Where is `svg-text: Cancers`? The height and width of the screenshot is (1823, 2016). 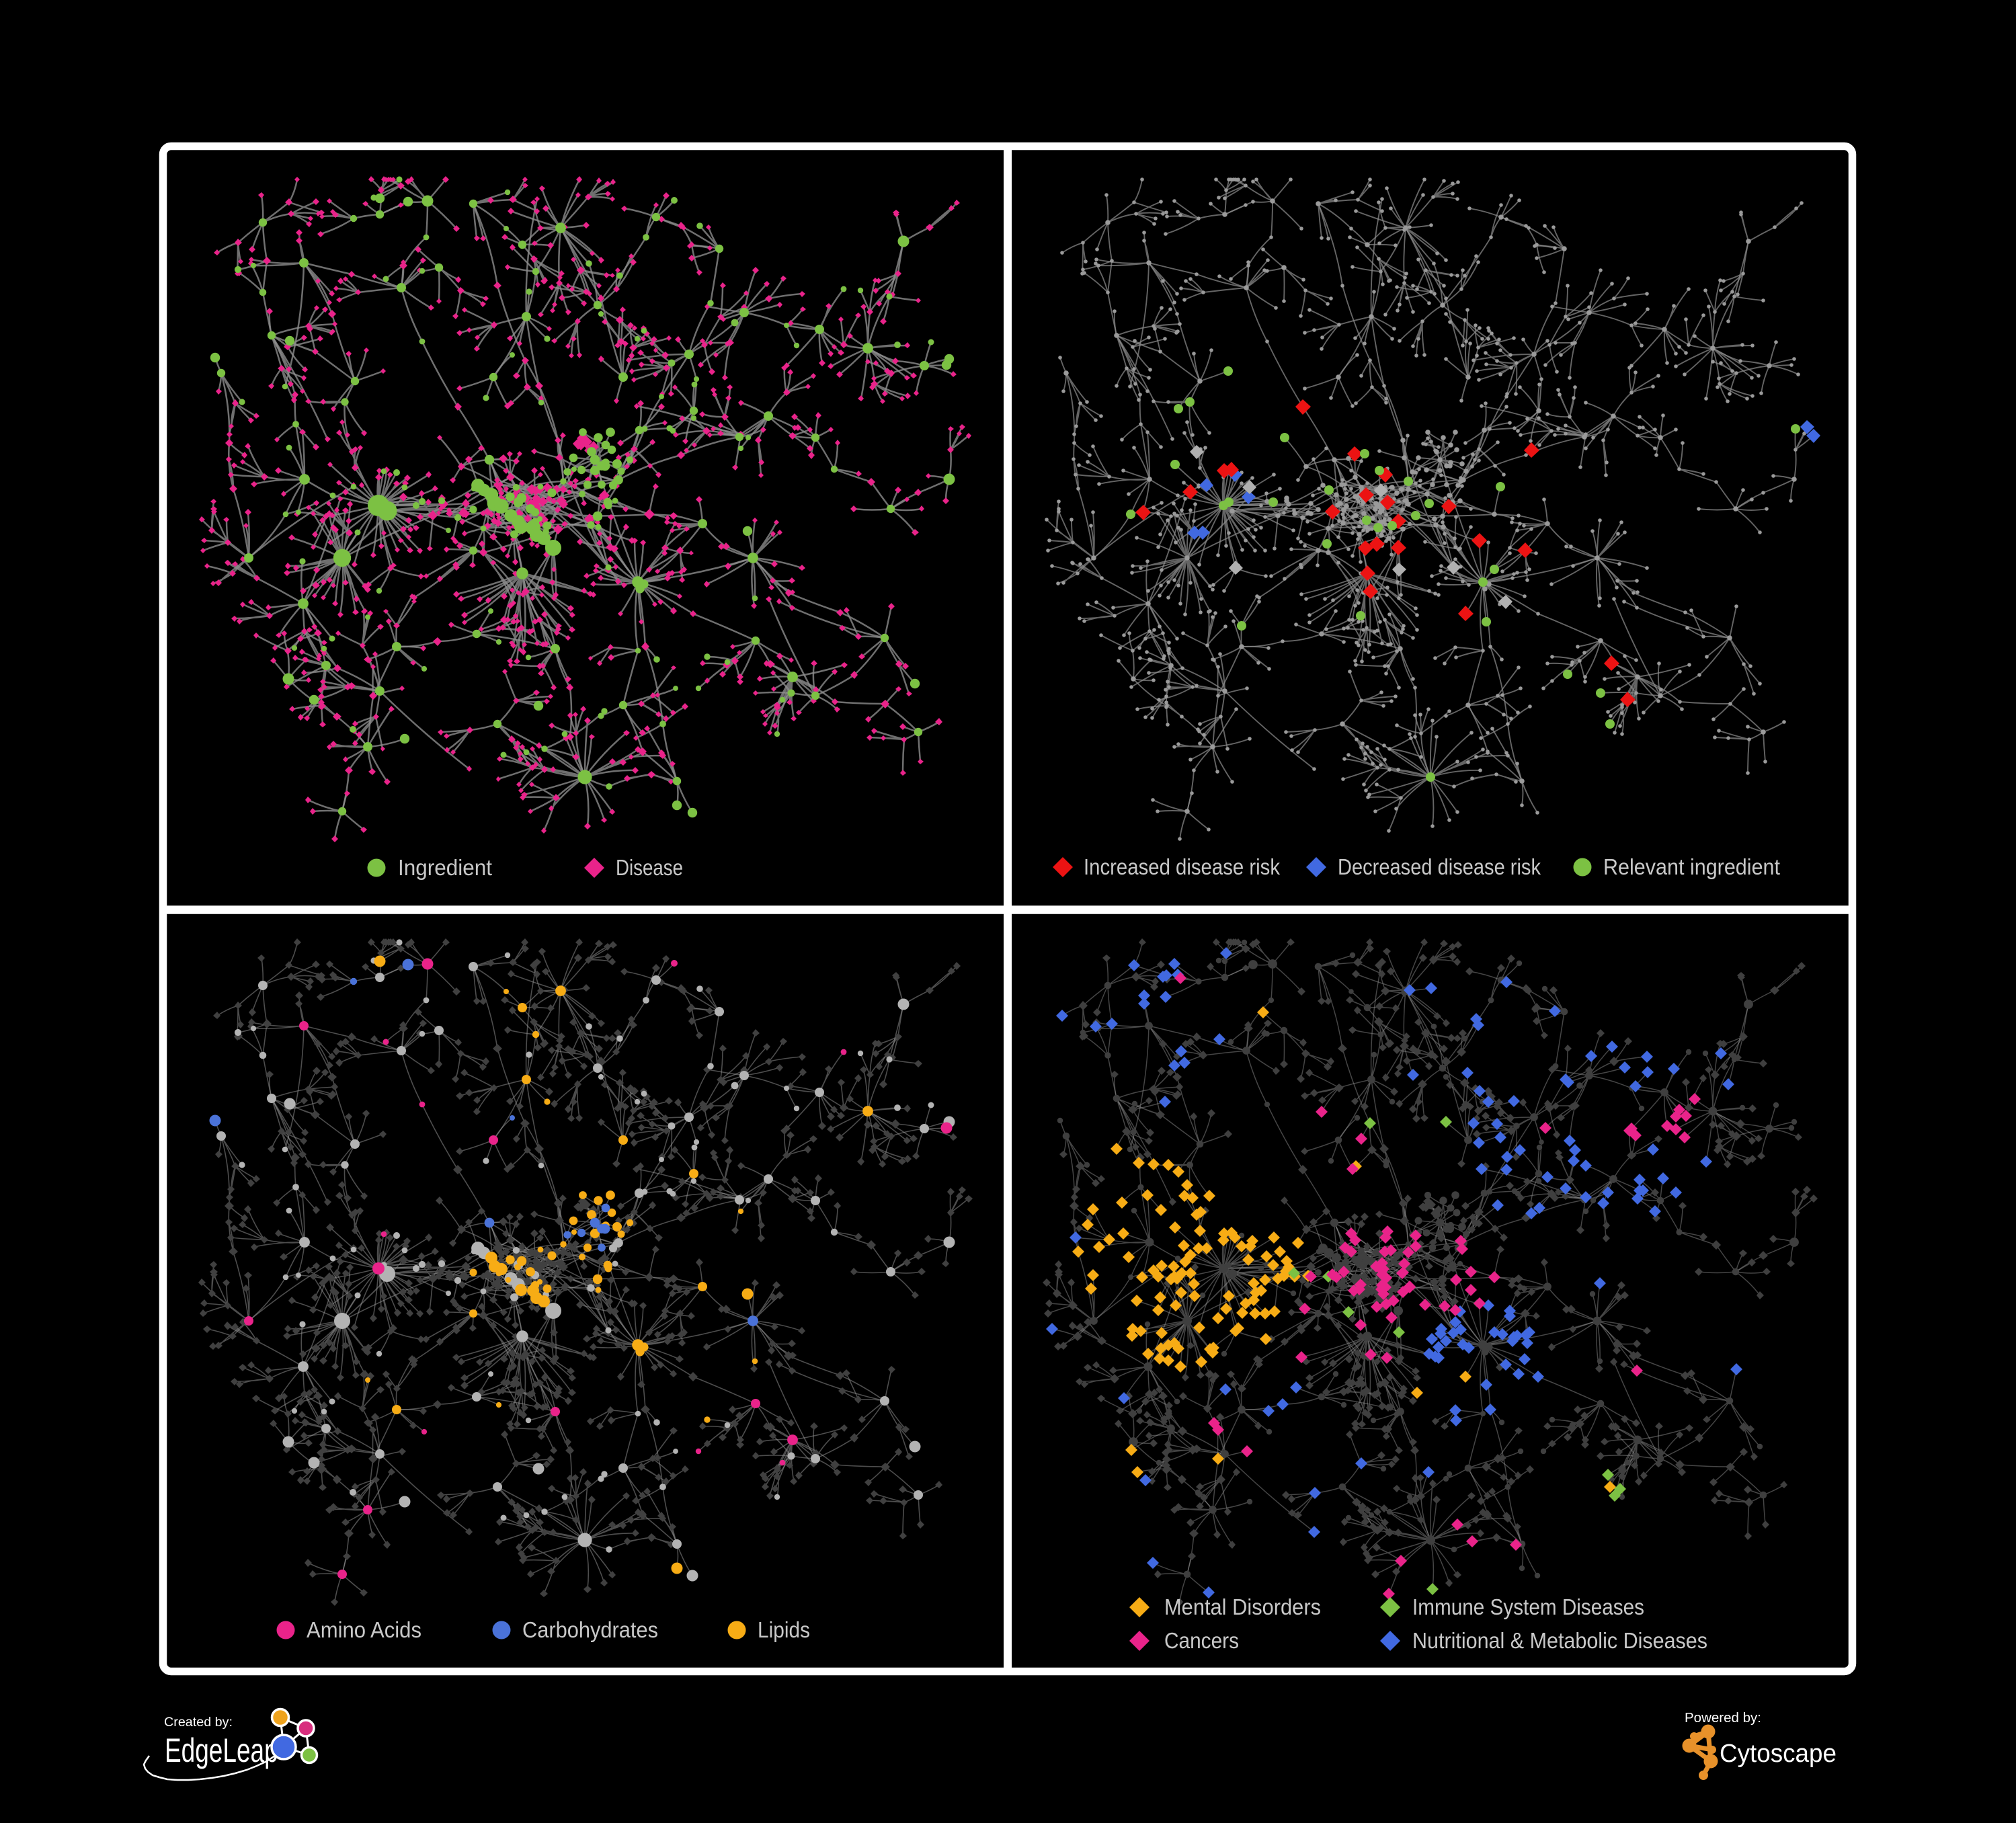
svg-text: Cancers is located at coordinates (1201, 1640).